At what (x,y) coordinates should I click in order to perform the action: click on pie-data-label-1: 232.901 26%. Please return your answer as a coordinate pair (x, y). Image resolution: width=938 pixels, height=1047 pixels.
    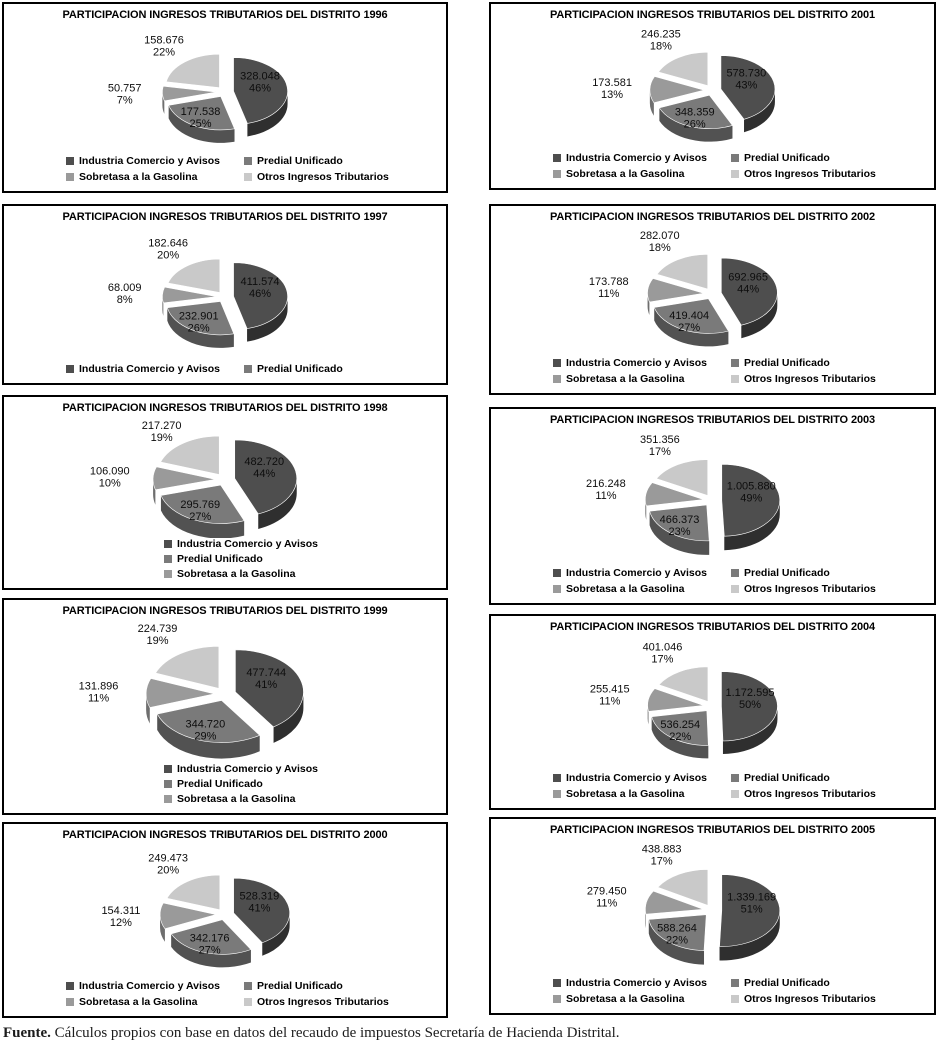
    Looking at the image, I should click on (199, 322).